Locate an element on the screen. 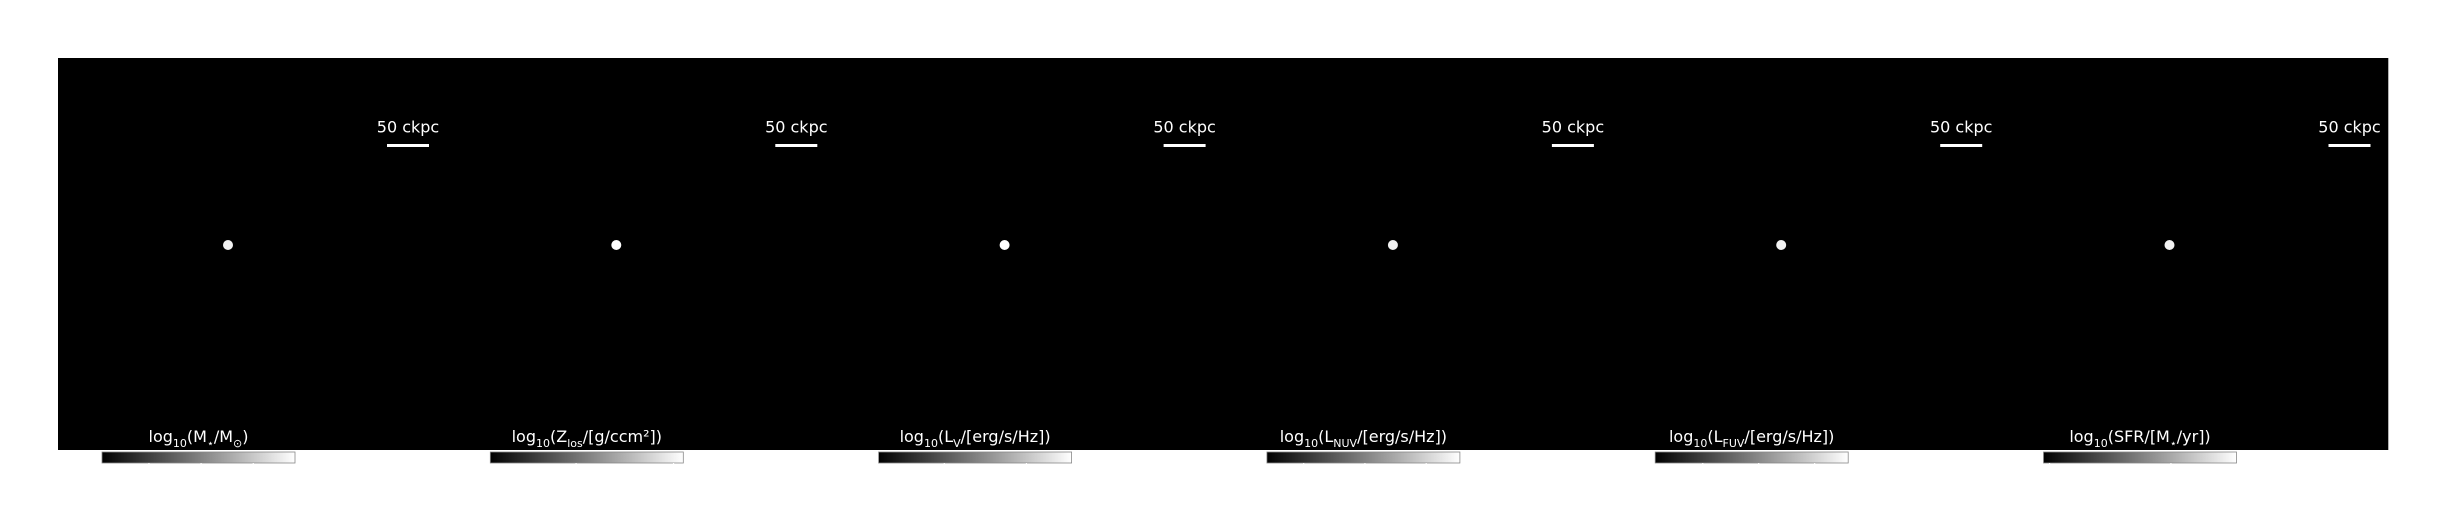  colorbar-label-part: NUV is located at coordinates (1345, 443).